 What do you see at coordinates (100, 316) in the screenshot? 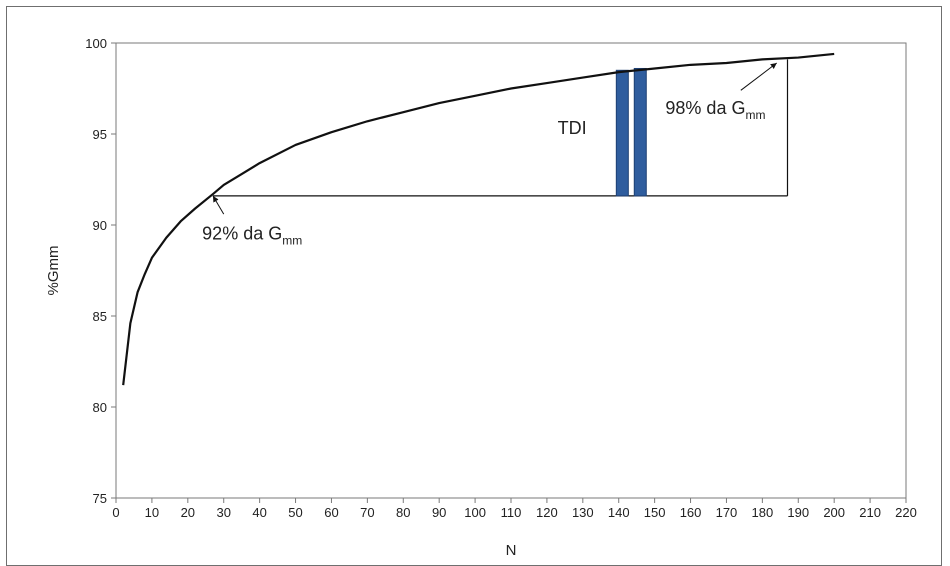
I see `y-tick-label: 85` at bounding box center [100, 316].